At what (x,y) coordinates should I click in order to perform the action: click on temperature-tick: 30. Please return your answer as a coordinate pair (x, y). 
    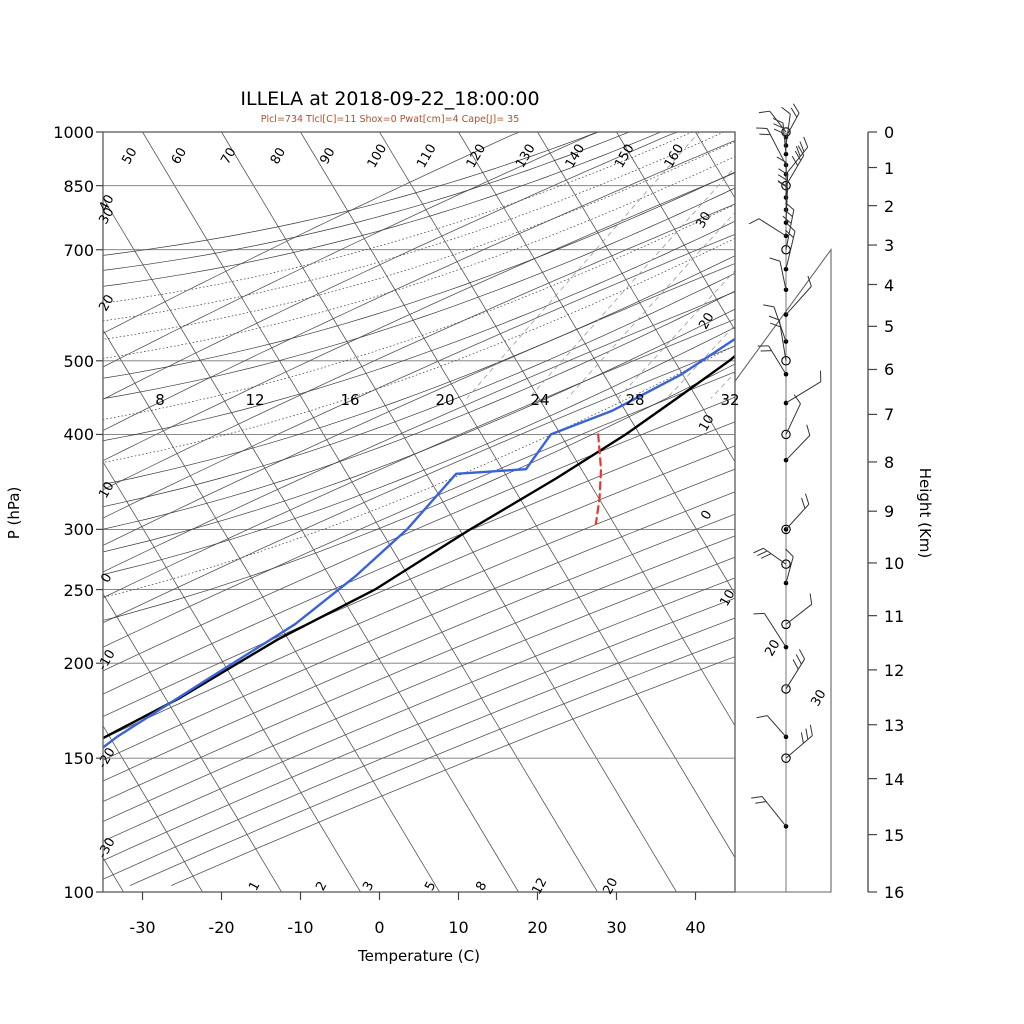
    Looking at the image, I should click on (617, 927).